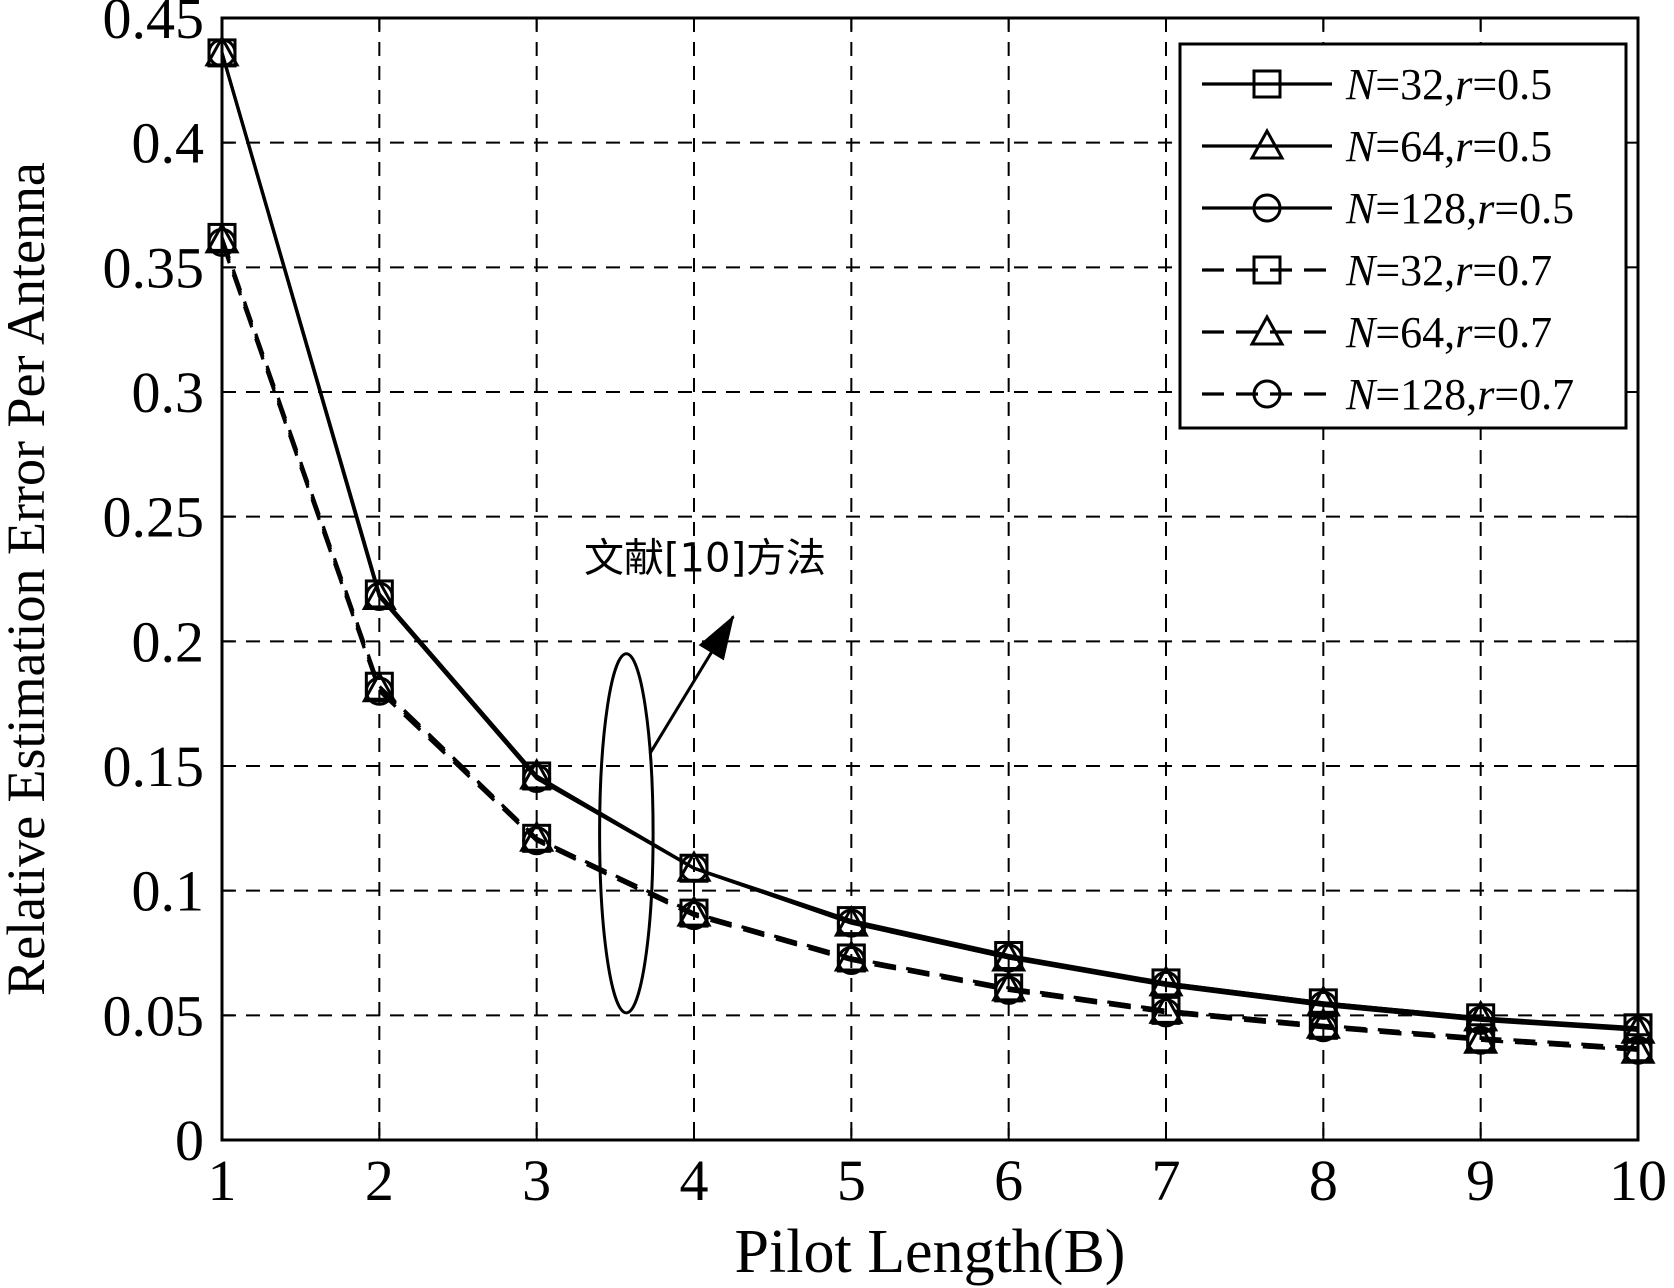 The height and width of the screenshot is (1288, 1674). What do you see at coordinates (189, 1140) in the screenshot?
I see `y-tick-label: 0` at bounding box center [189, 1140].